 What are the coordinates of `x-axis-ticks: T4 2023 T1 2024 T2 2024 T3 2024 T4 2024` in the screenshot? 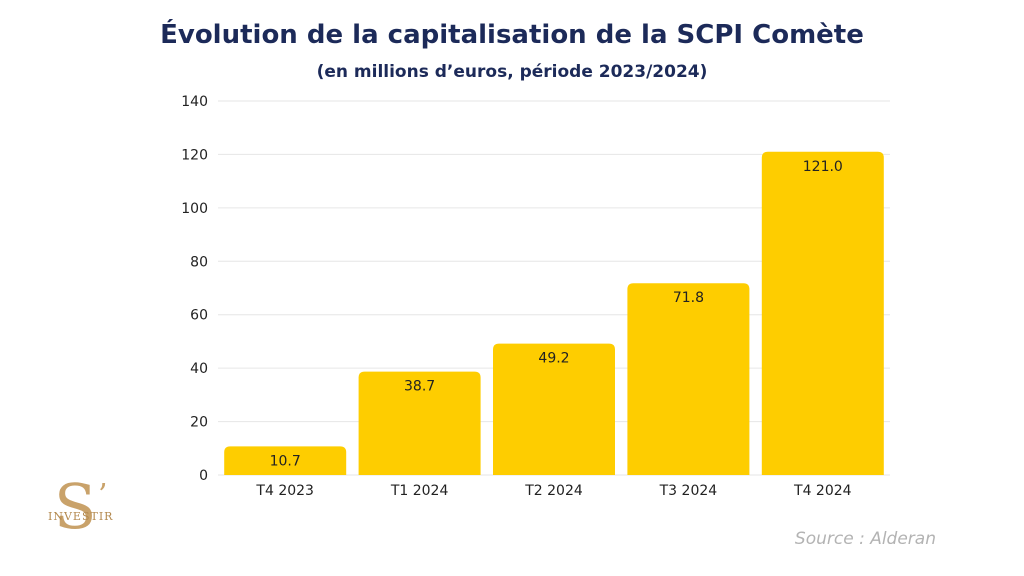 It's located at (553, 491).